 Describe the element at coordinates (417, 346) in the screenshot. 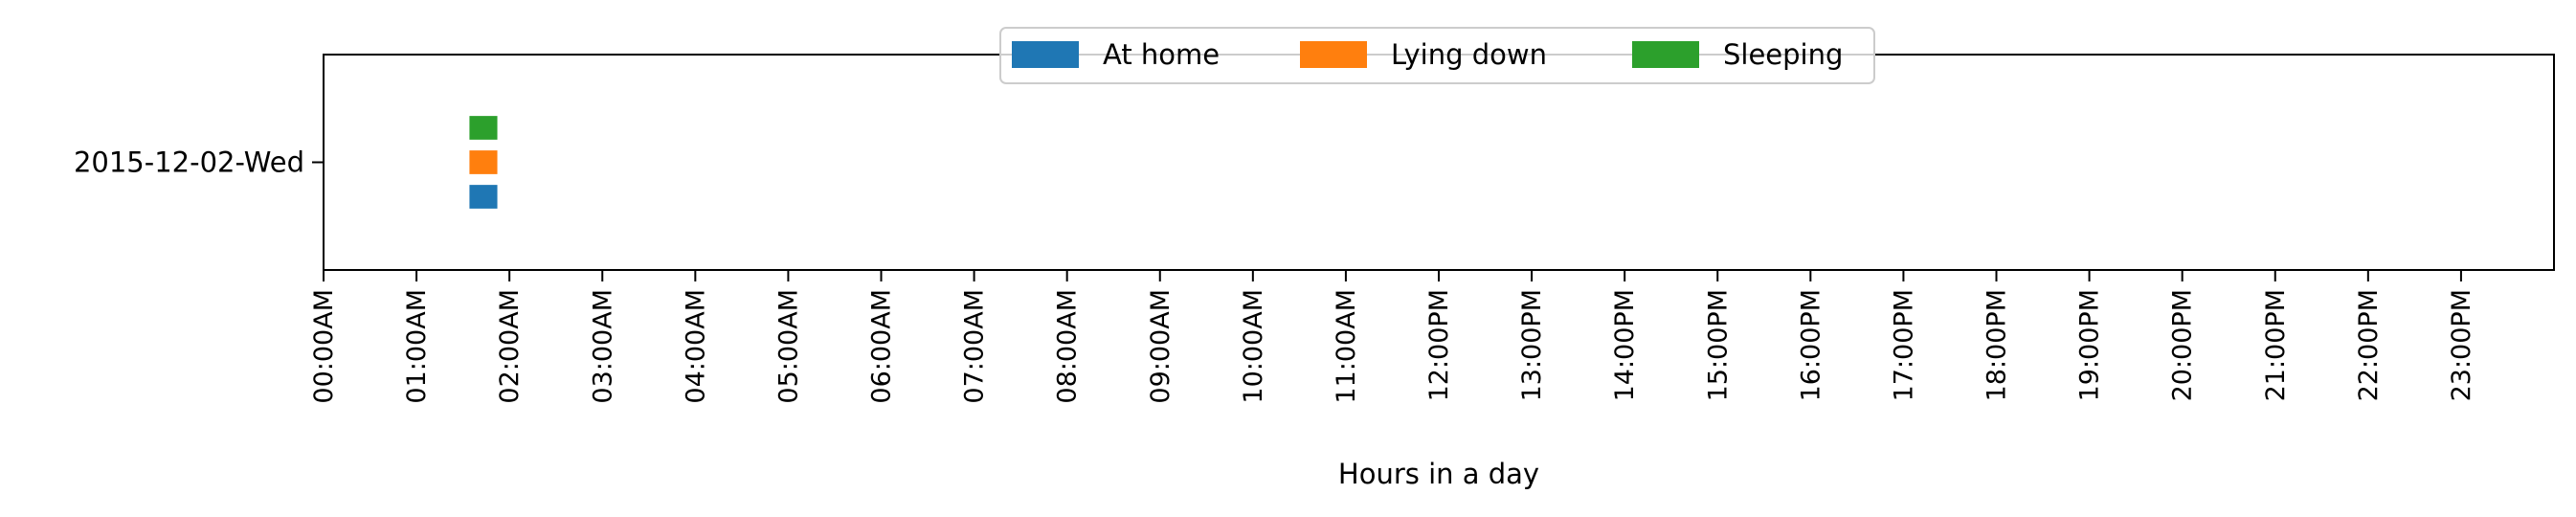

I see `x-tick-label: 01:00AM` at that location.